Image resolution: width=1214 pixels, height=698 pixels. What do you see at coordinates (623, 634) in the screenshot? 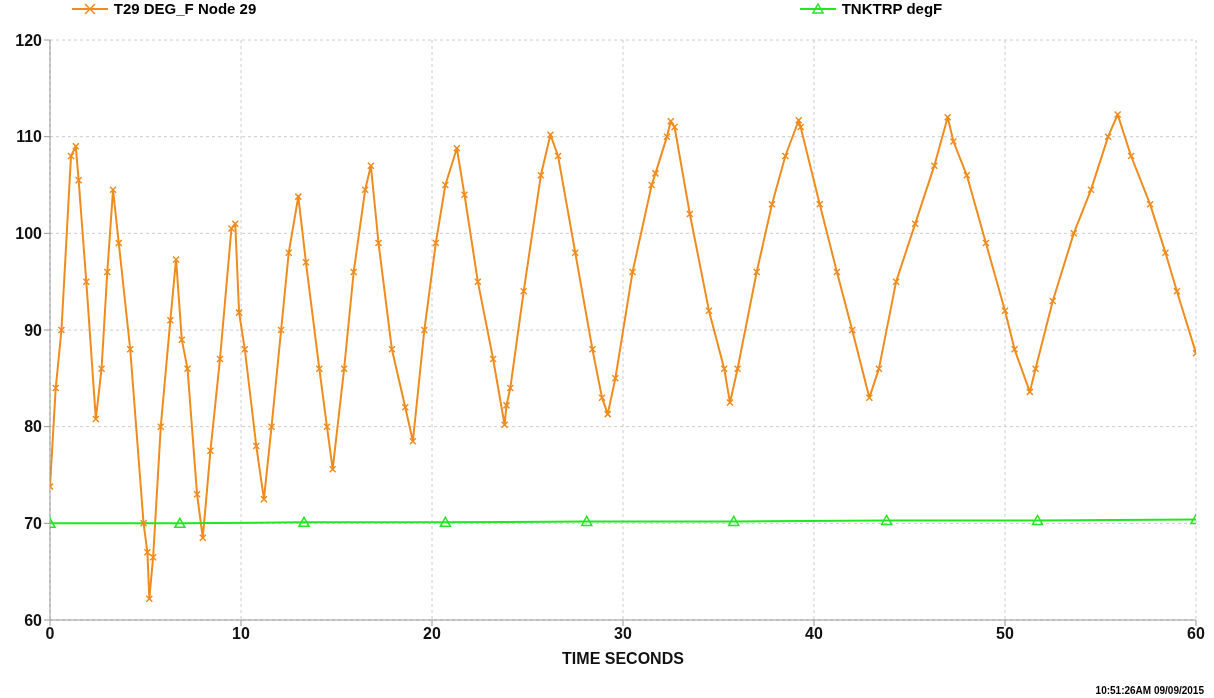
I see `x-tick-label: 30` at bounding box center [623, 634].